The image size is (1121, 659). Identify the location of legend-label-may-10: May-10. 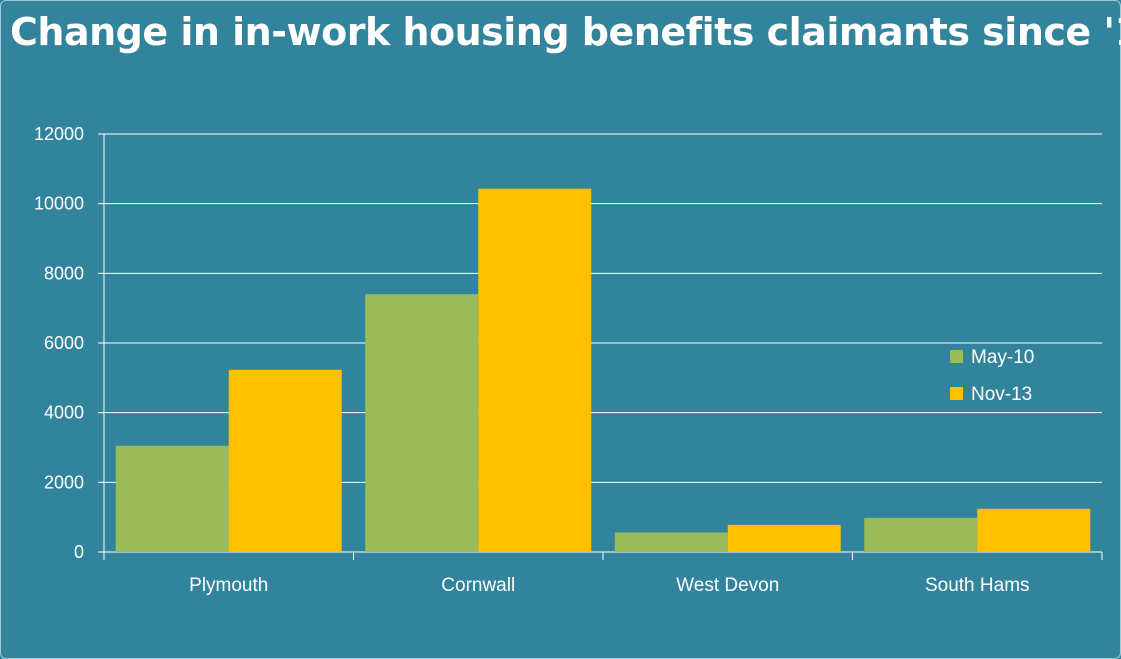
(1002, 357).